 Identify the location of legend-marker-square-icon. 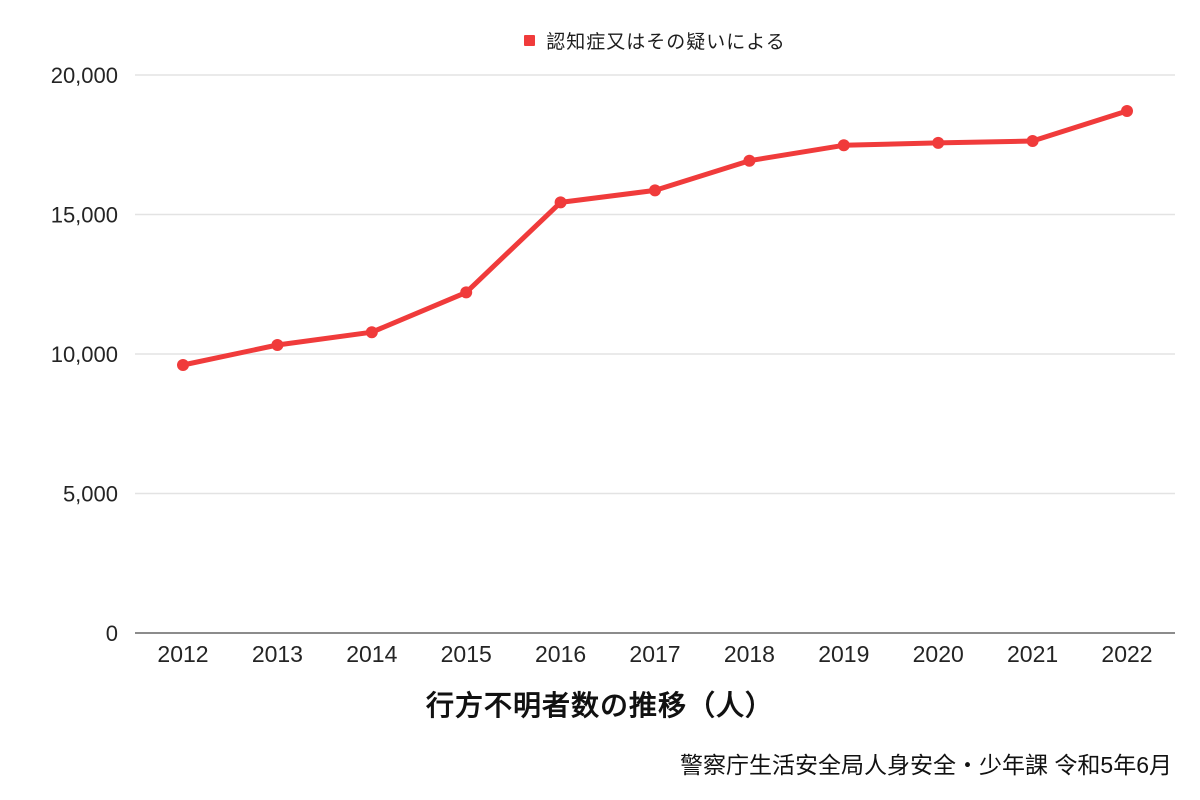
(530, 40).